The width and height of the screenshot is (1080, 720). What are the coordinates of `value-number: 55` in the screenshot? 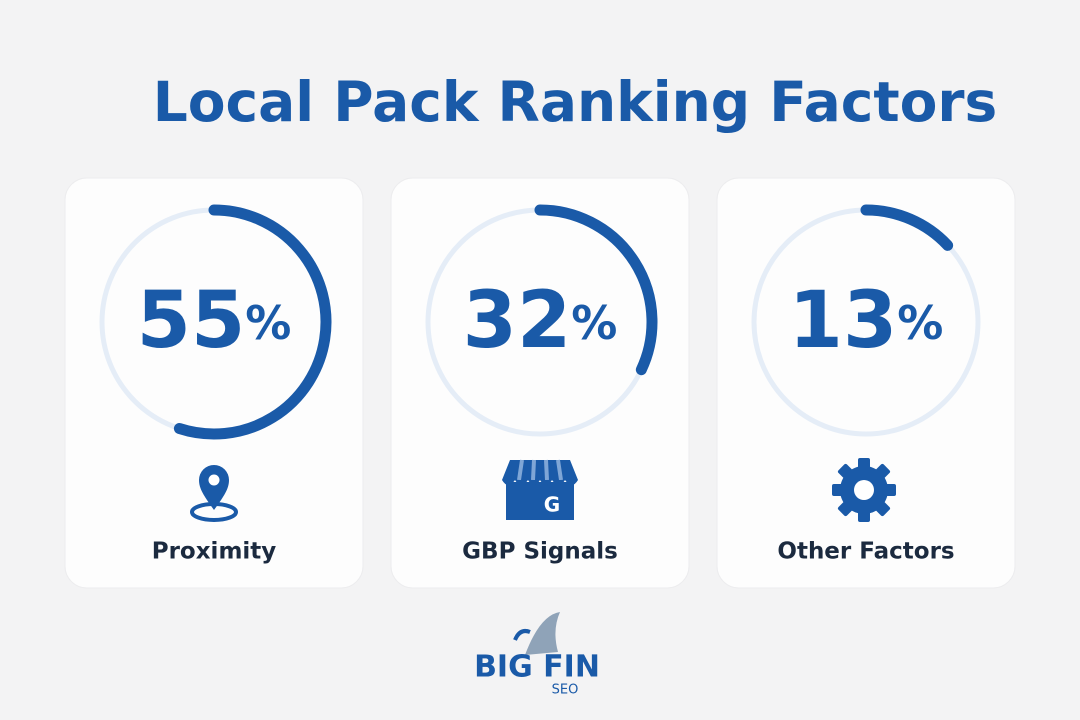 It's located at (191, 321).